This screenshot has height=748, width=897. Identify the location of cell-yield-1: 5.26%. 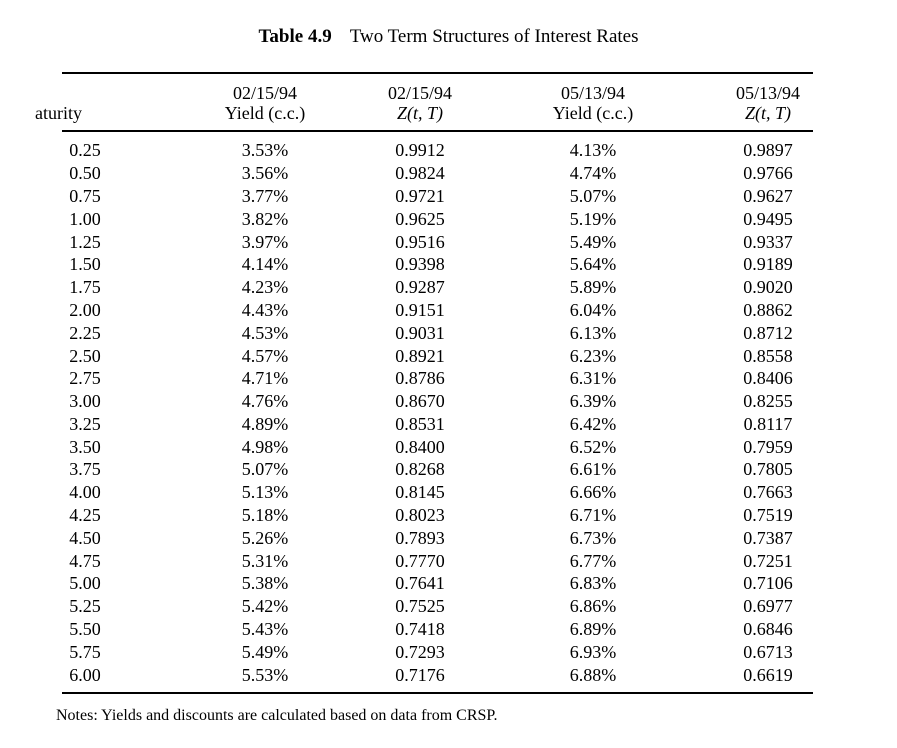
(265, 537).